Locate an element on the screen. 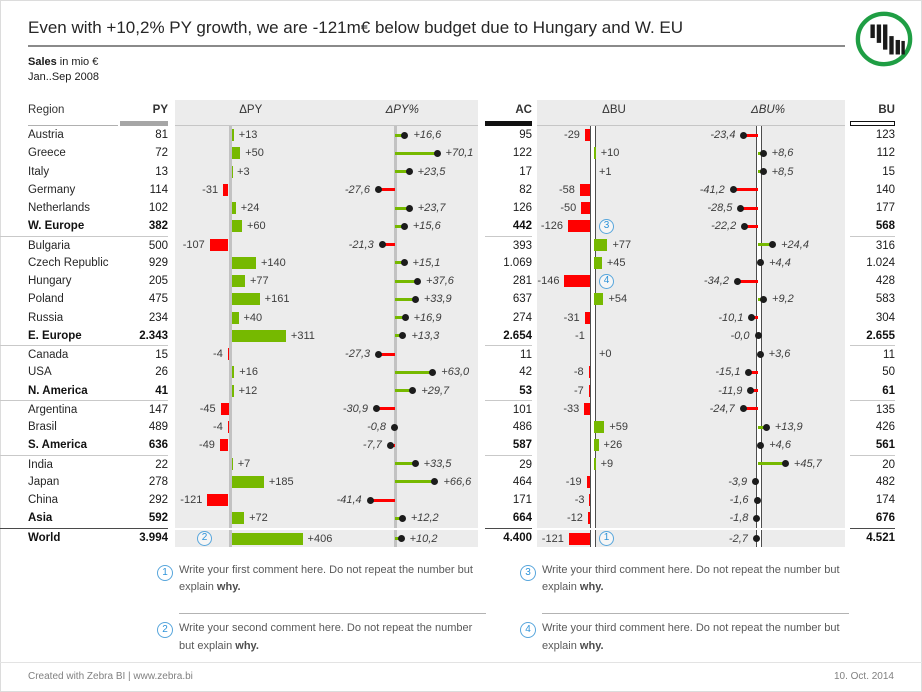 Image resolution: width=922 pixels, height=692 pixels. variance-pct-label: -41,2 is located at coordinates (712, 189).